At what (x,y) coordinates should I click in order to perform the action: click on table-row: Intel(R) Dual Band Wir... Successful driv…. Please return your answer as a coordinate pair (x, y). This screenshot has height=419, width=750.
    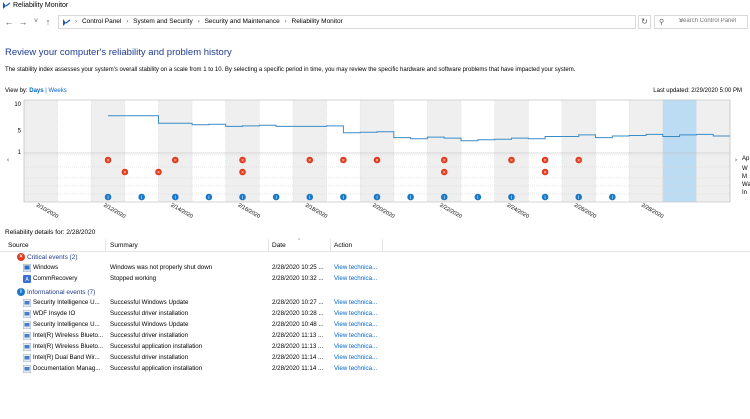
    Looking at the image, I should click on (375, 358).